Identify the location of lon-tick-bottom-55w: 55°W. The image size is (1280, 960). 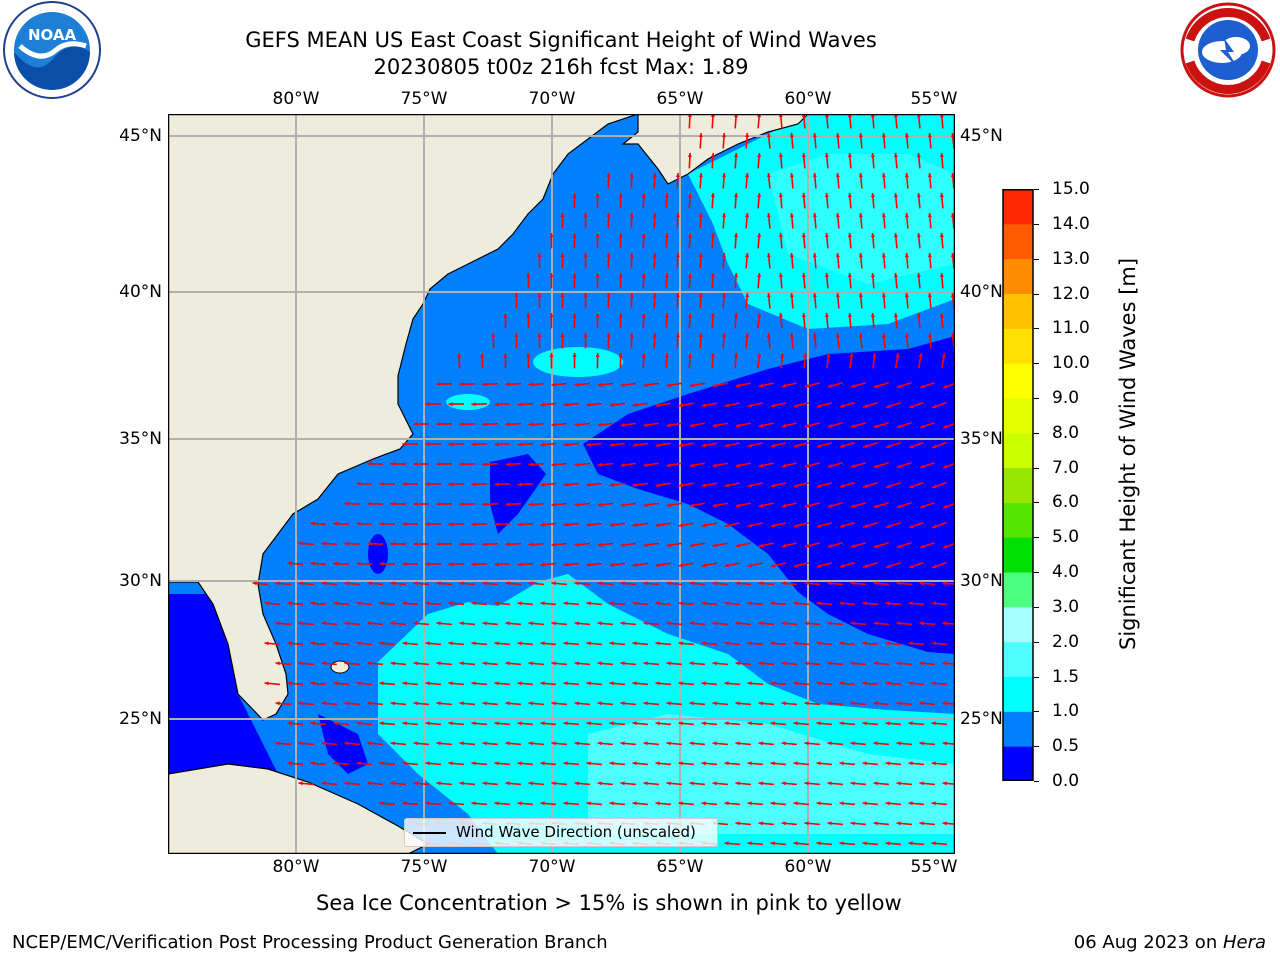
(934, 867).